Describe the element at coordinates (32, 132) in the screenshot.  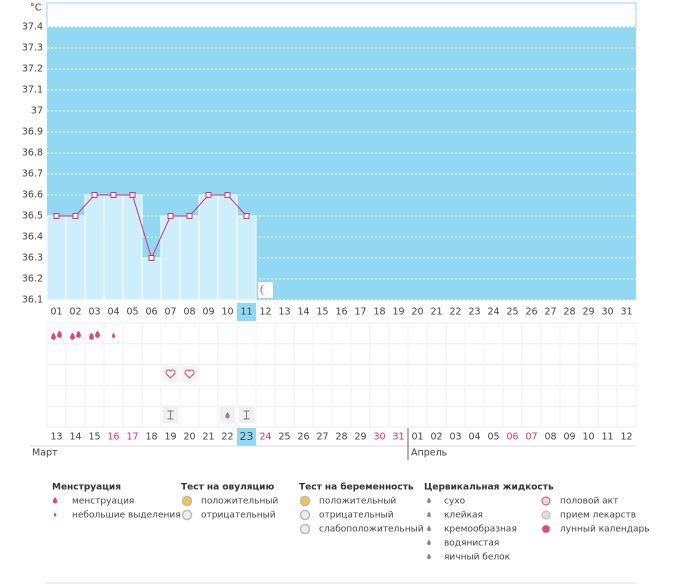
I see `y-tick-label: 36.9` at that location.